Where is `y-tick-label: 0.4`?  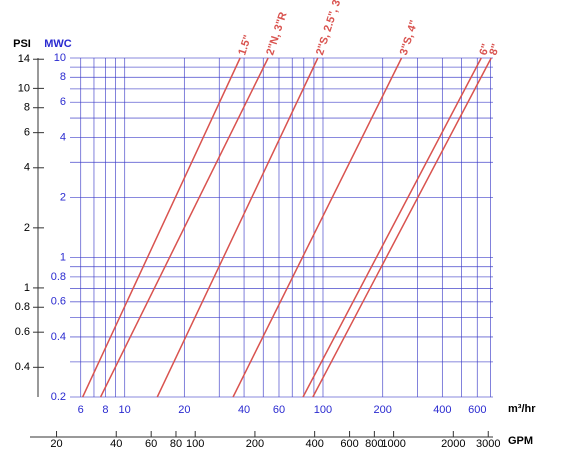 y-tick-label: 0.4 is located at coordinates (58, 337).